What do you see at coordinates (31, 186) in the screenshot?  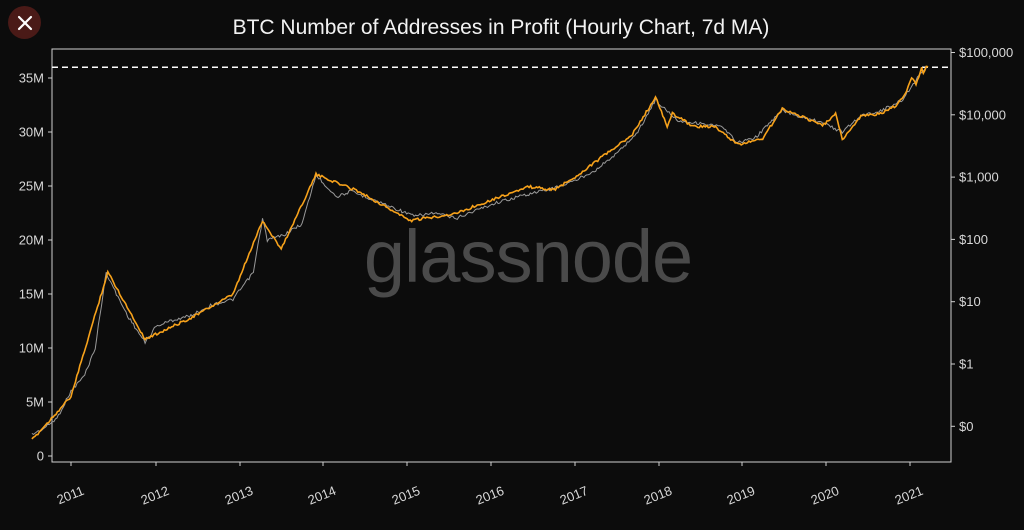 I see `y-left-tick-label: 25M` at bounding box center [31, 186].